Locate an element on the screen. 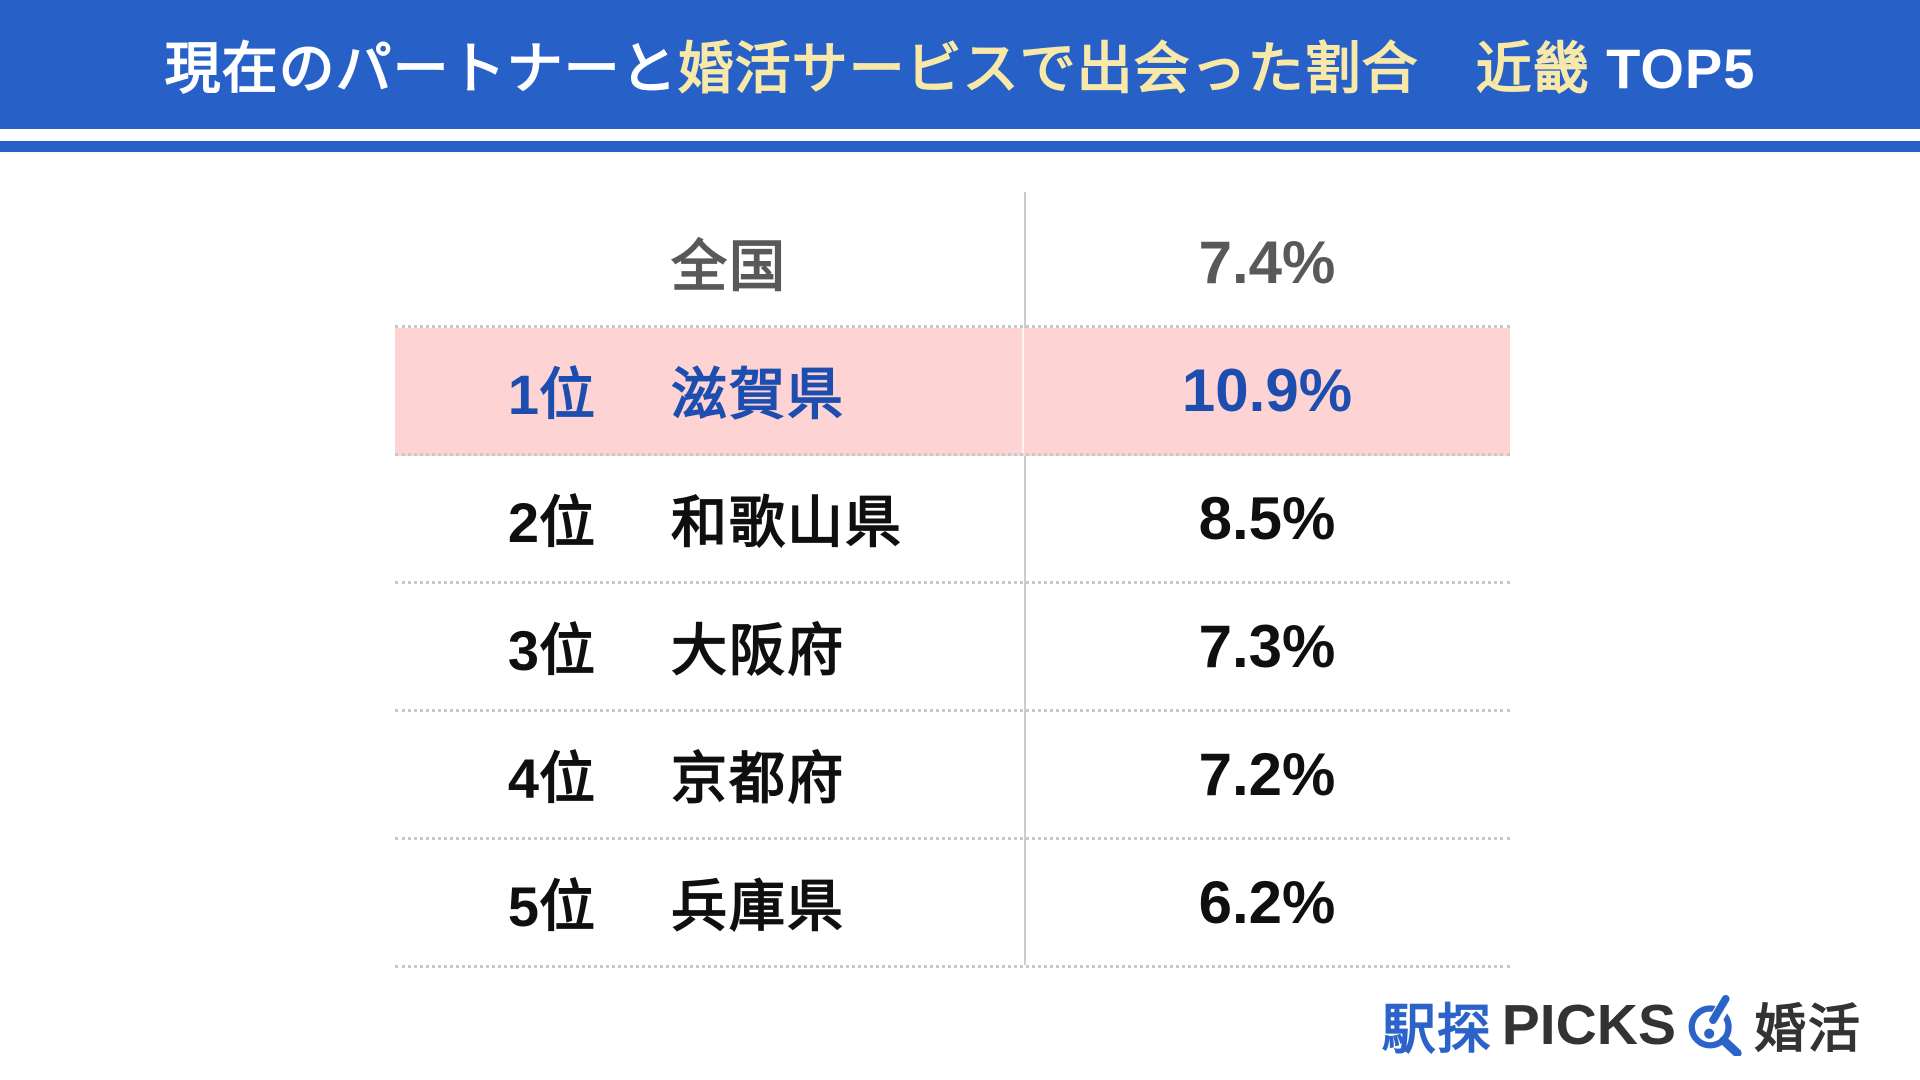 Image resolution: width=1920 pixels, height=1080 pixels. percentage-value: 7.3% is located at coordinates (1267, 646).